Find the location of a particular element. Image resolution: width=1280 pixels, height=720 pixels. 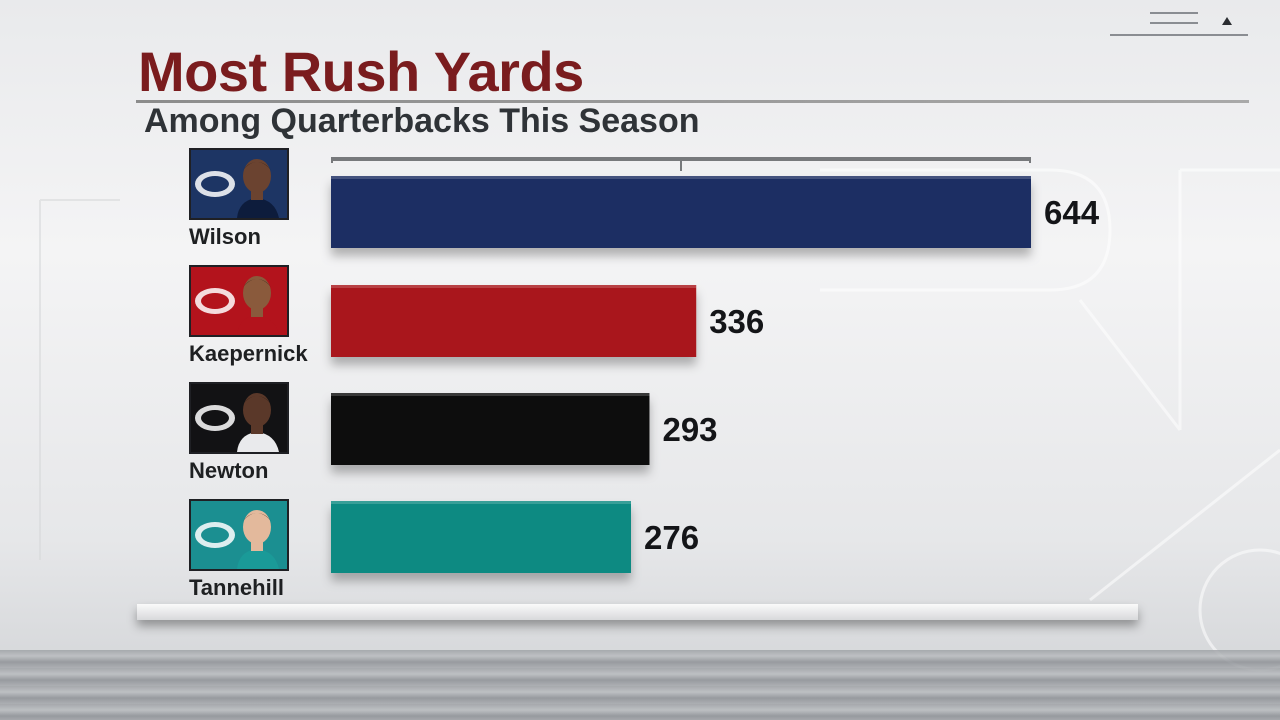

bar-kaepernick is located at coordinates (514, 321).